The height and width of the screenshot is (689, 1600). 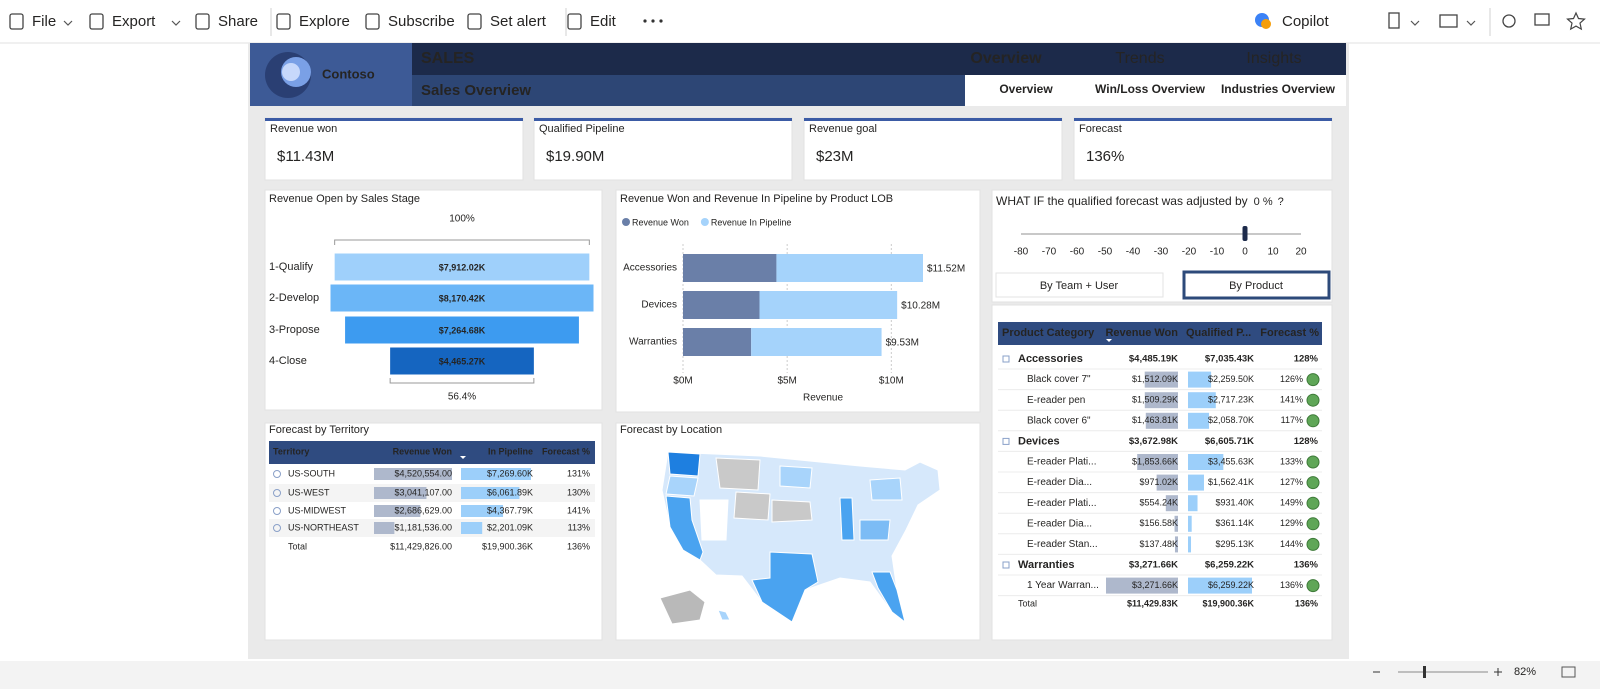 What do you see at coordinates (1448, 21) in the screenshot?
I see `view-icon` at bounding box center [1448, 21].